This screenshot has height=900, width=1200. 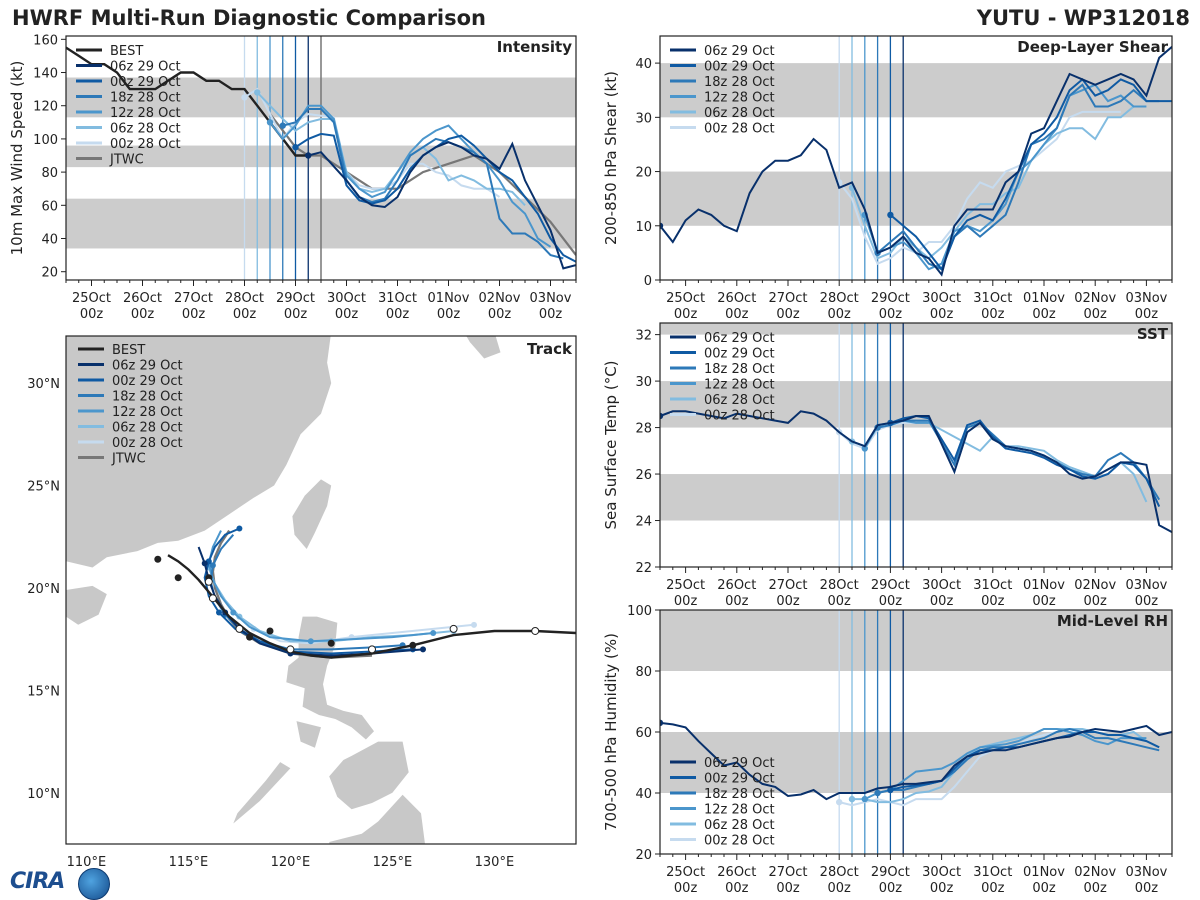 What do you see at coordinates (643, 475) in the screenshot?
I see `sst-ytick-label: 26` at bounding box center [643, 475].